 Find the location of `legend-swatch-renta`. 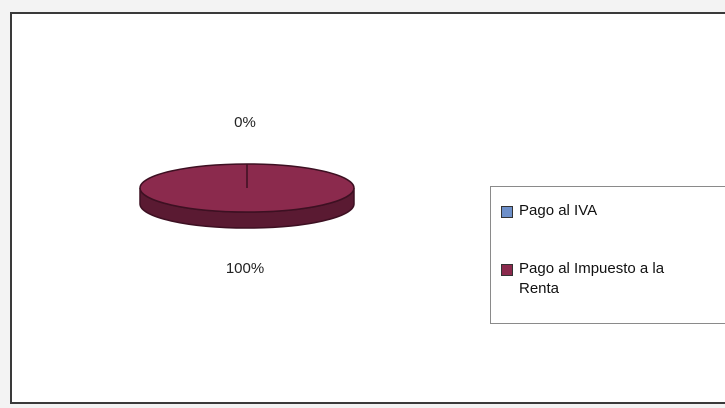

legend-swatch-renta is located at coordinates (507, 270).